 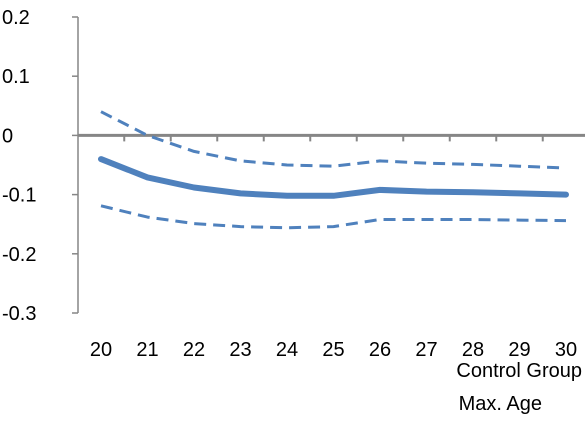 What do you see at coordinates (500, 404) in the screenshot?
I see `x-axis-title-line-2: Max. Age` at bounding box center [500, 404].